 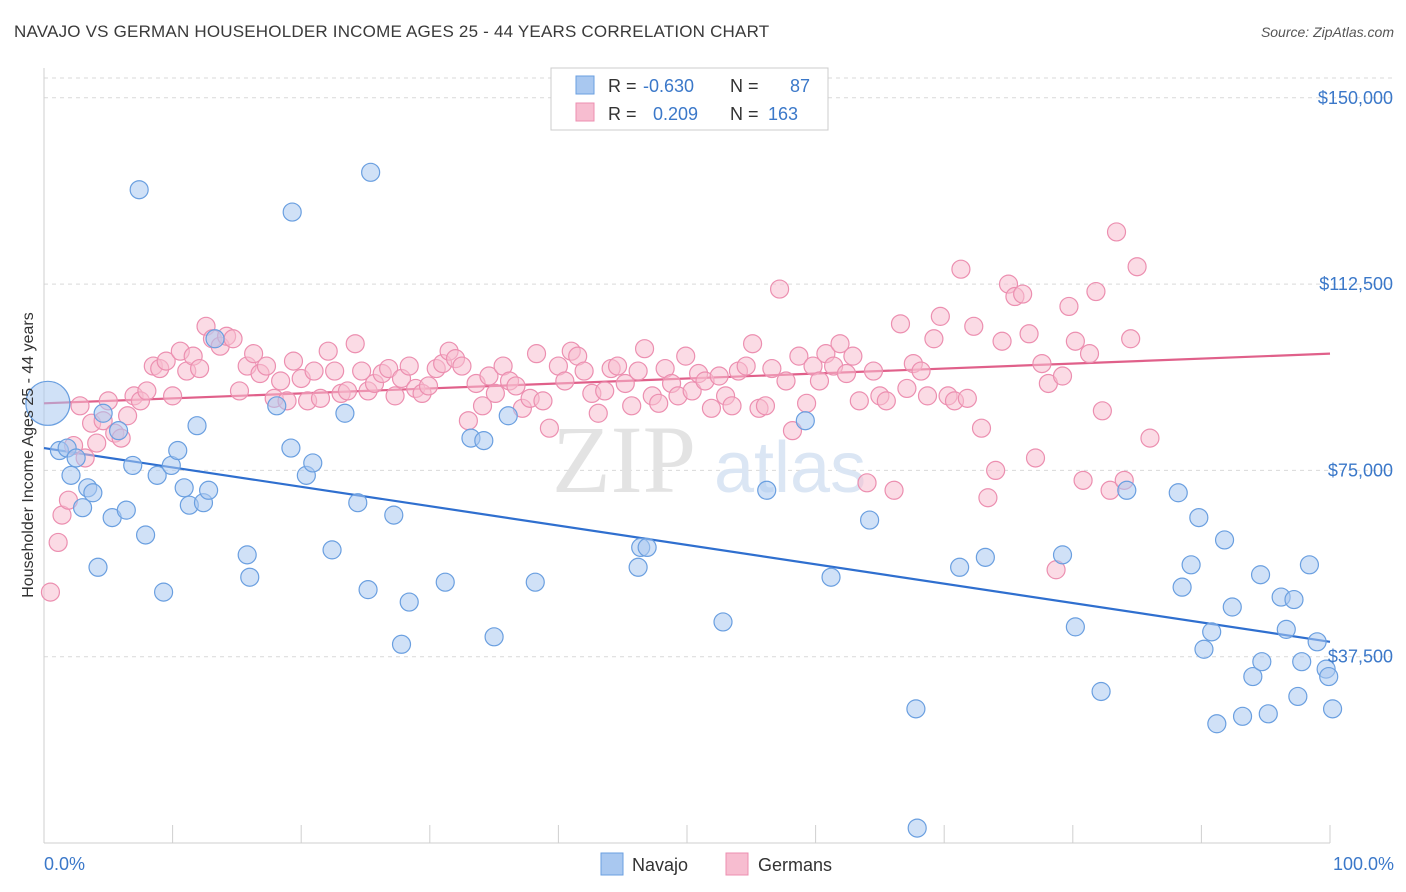 I want to click on watermark-zip: ZIP, so click(x=624, y=459).